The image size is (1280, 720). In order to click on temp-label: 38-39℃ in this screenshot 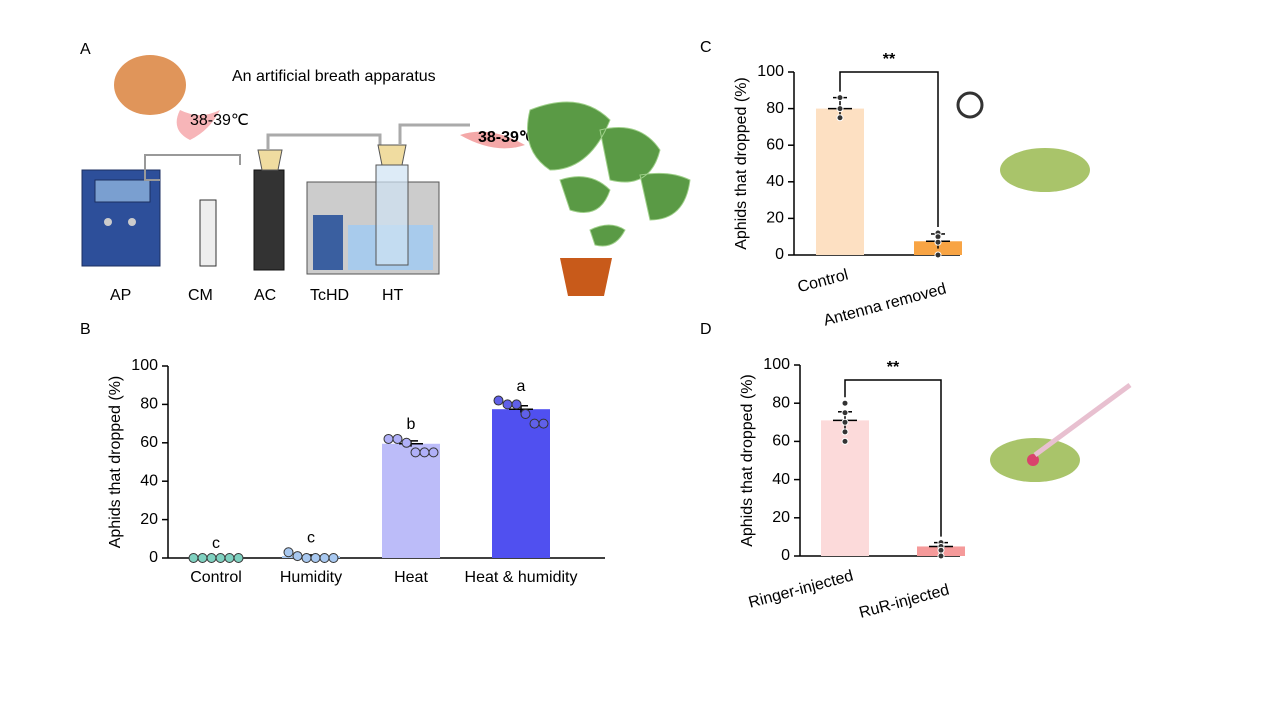, I will do `click(507, 137)`.